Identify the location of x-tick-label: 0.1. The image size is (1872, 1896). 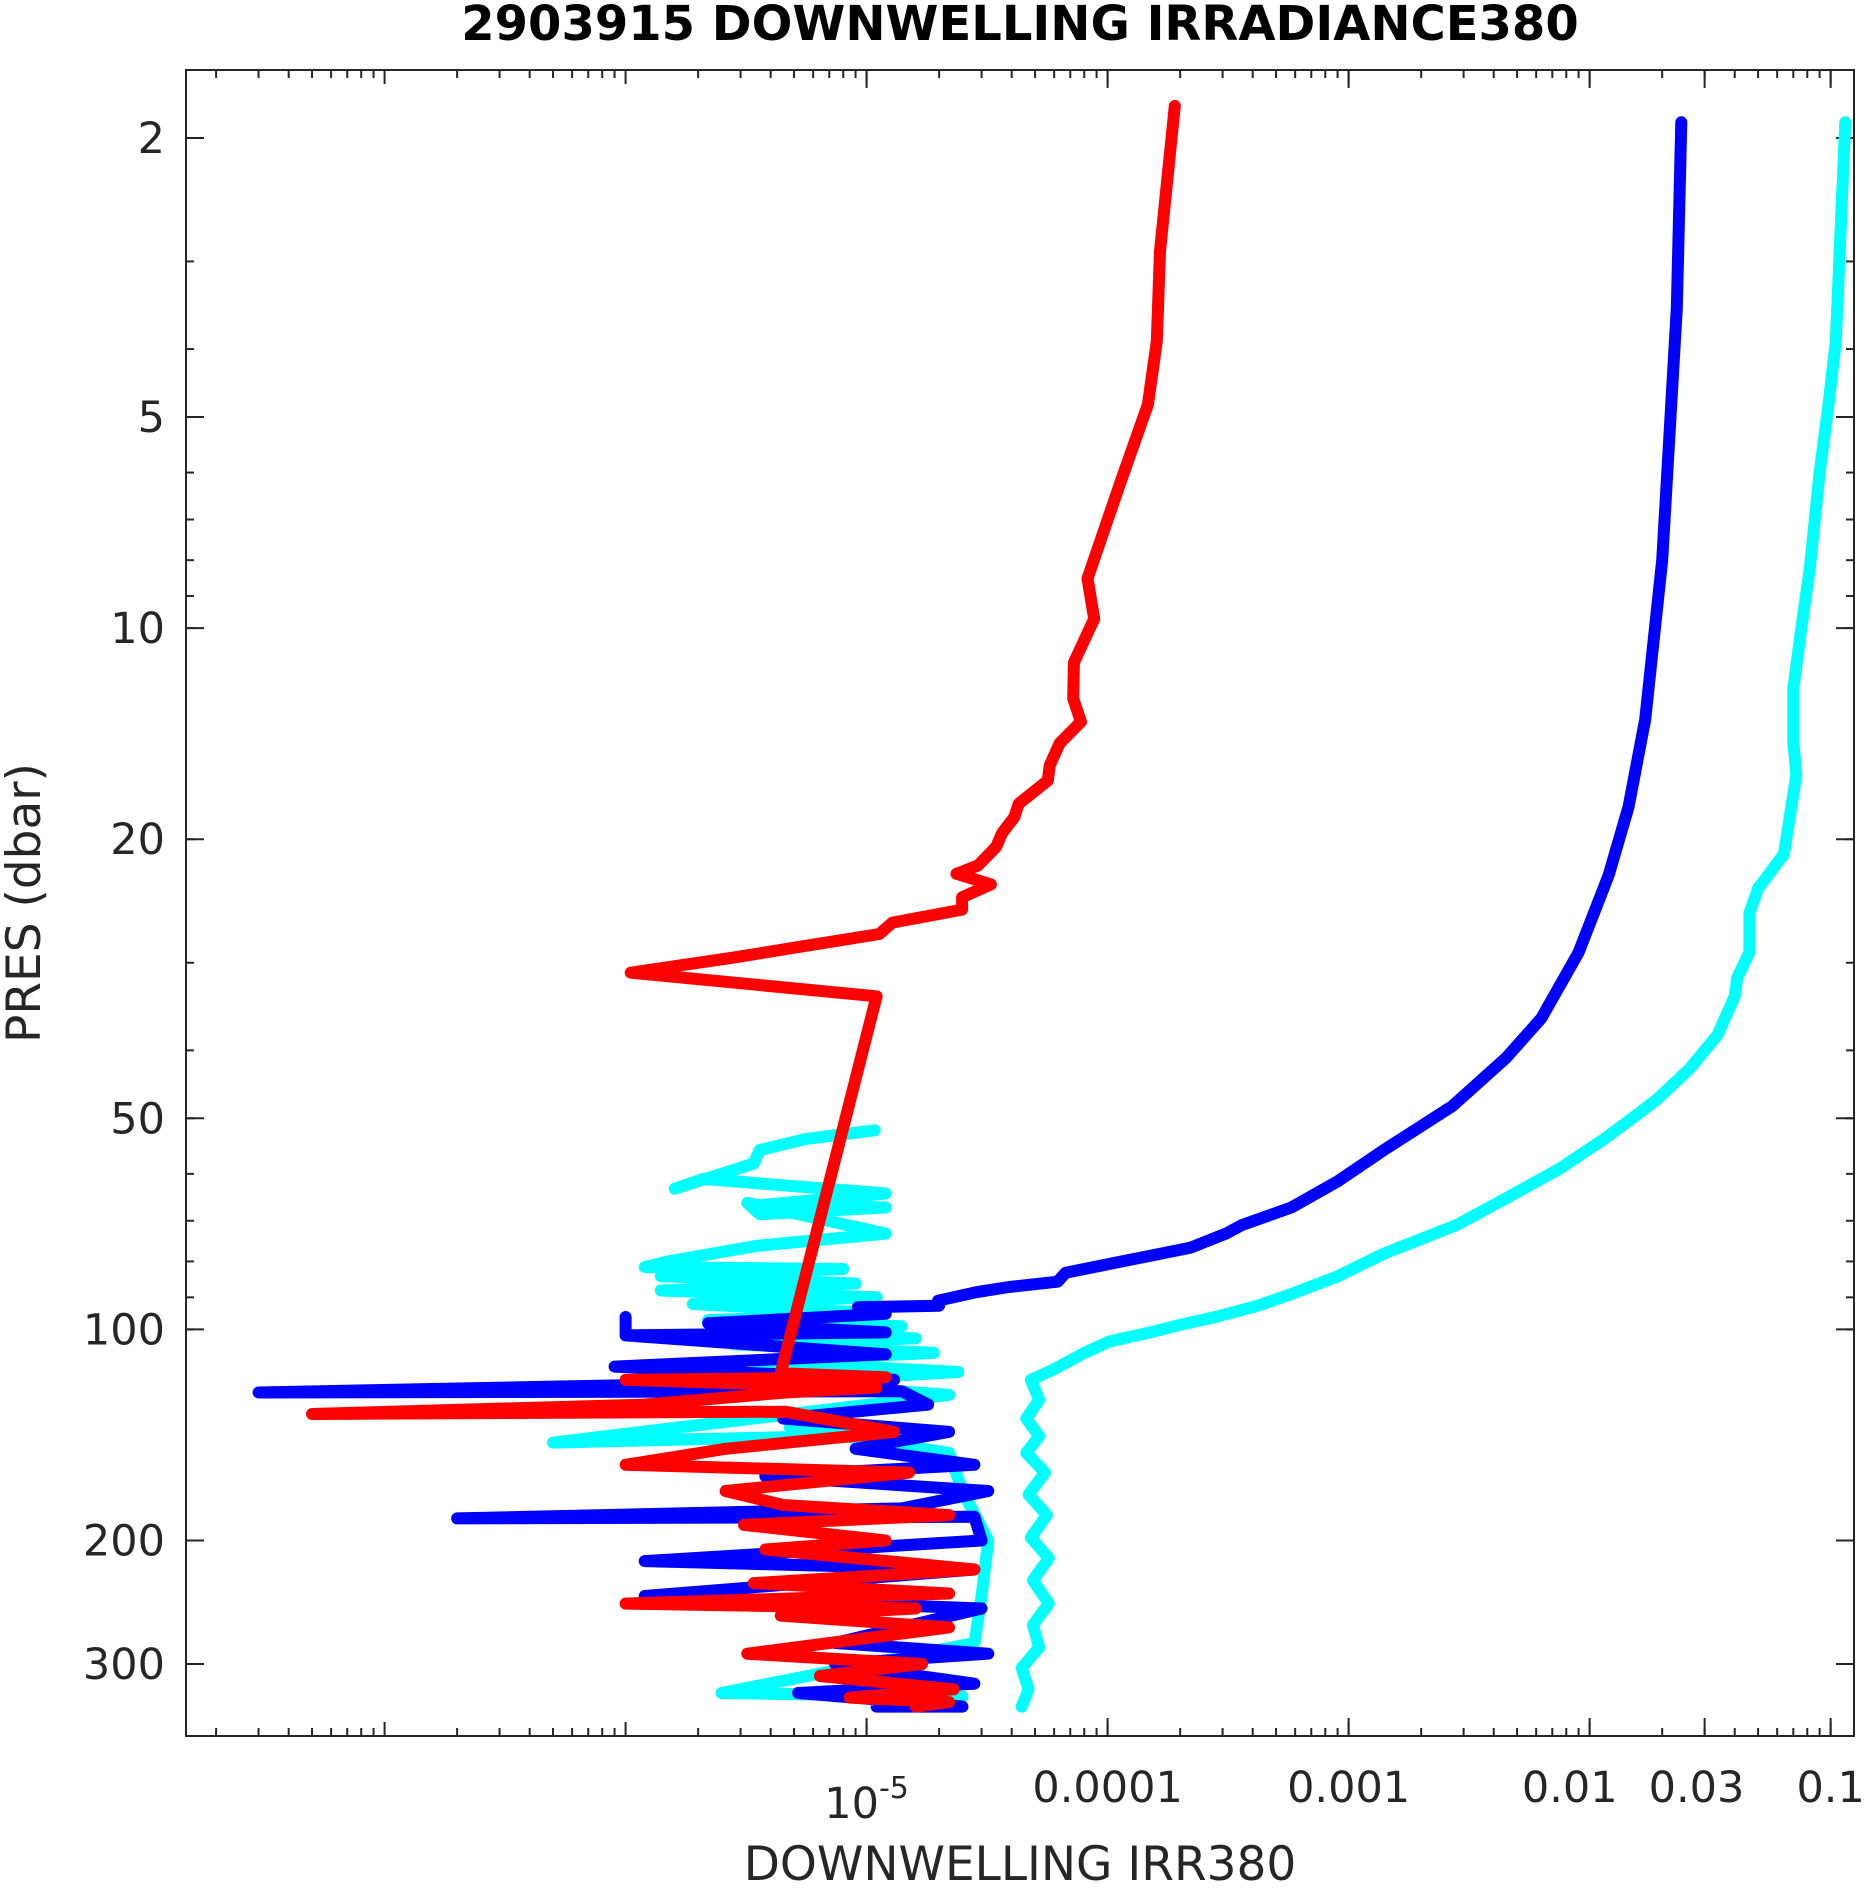
(1830, 1788).